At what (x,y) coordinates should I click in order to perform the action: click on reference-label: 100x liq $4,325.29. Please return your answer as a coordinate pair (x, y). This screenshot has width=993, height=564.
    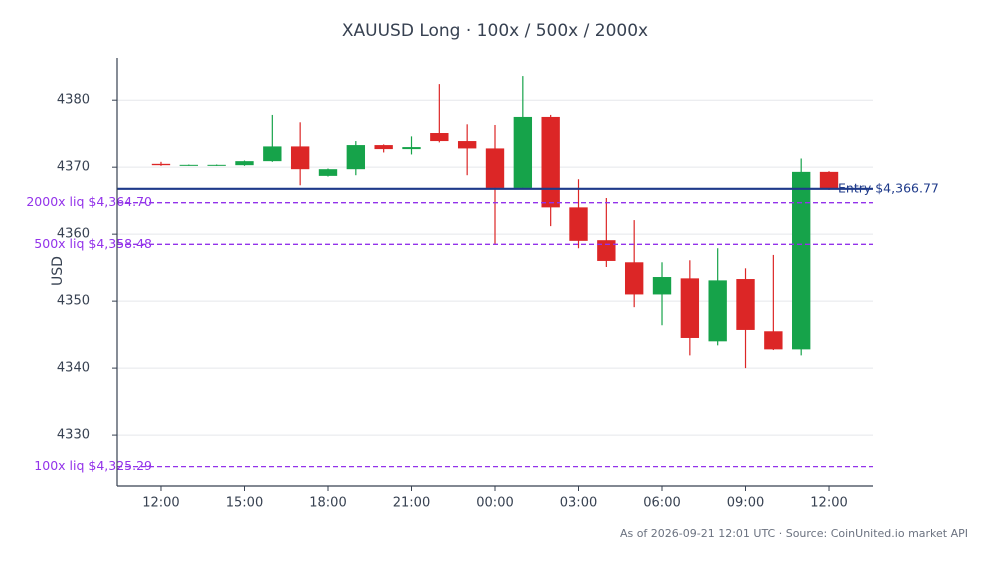
    Looking at the image, I should click on (93, 465).